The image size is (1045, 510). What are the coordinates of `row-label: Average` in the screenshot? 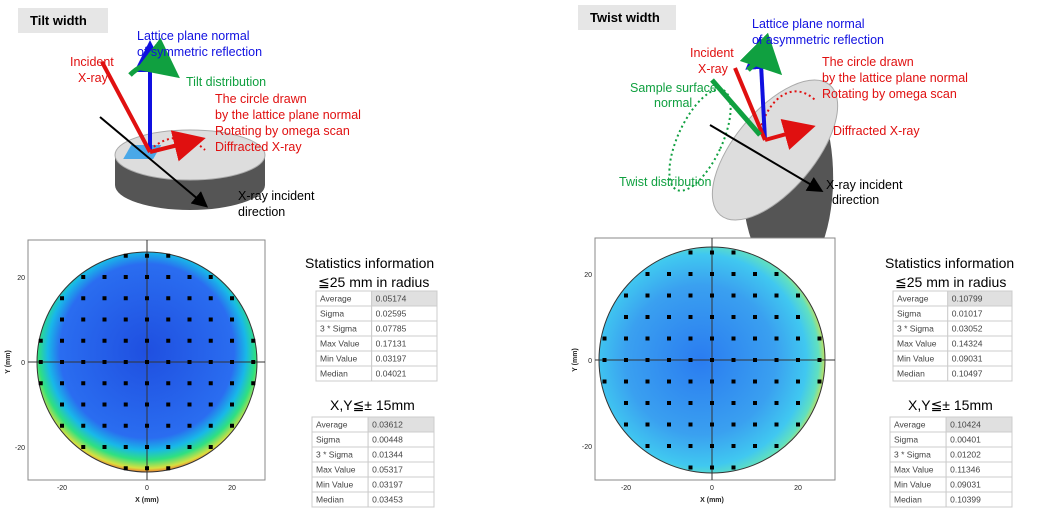 It's located at (913, 298).